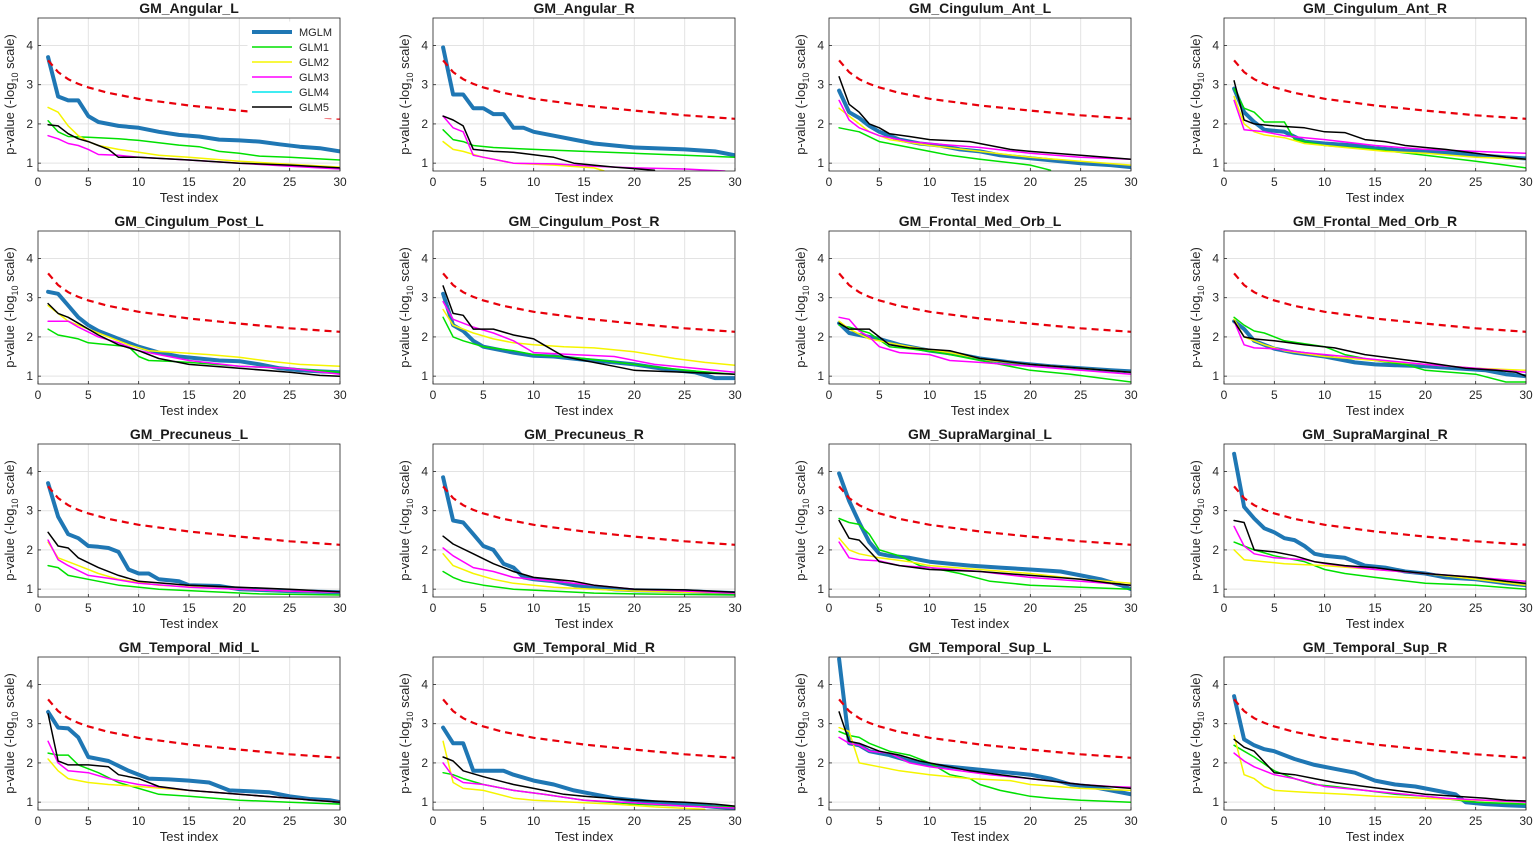  What do you see at coordinates (189, 8) in the screenshot?
I see `chart-title: GM_Angular_L` at bounding box center [189, 8].